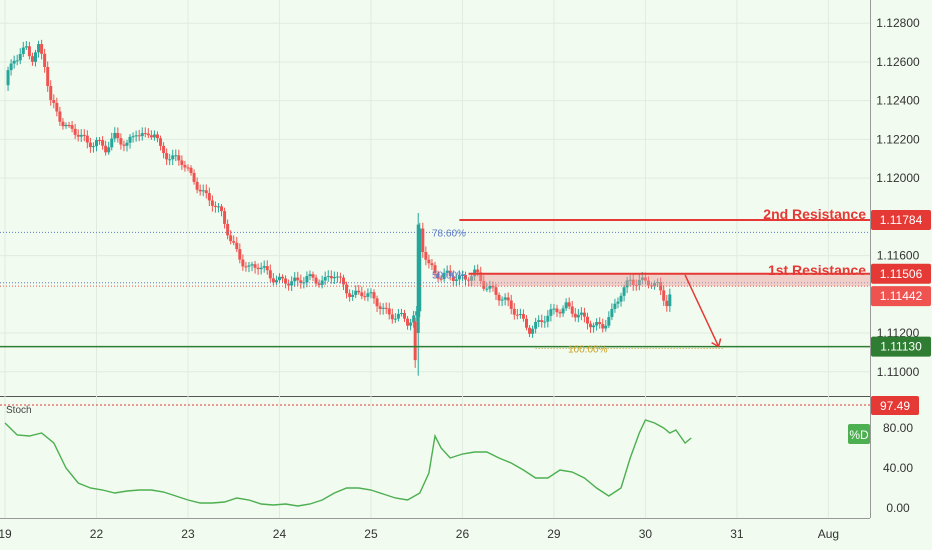  I want to click on stoch-tick-label: 40.00, so click(898, 468).